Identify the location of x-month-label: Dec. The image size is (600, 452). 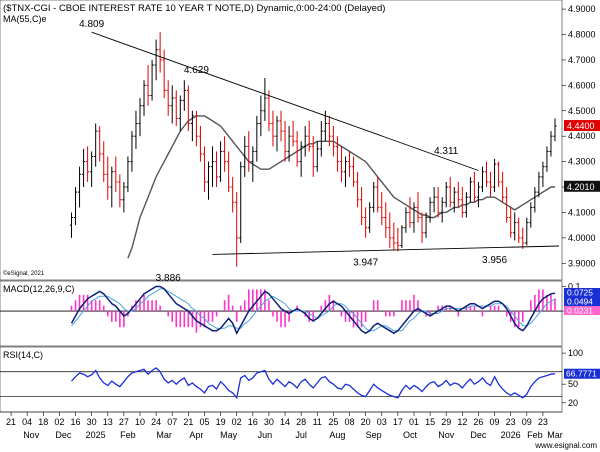
(63, 435).